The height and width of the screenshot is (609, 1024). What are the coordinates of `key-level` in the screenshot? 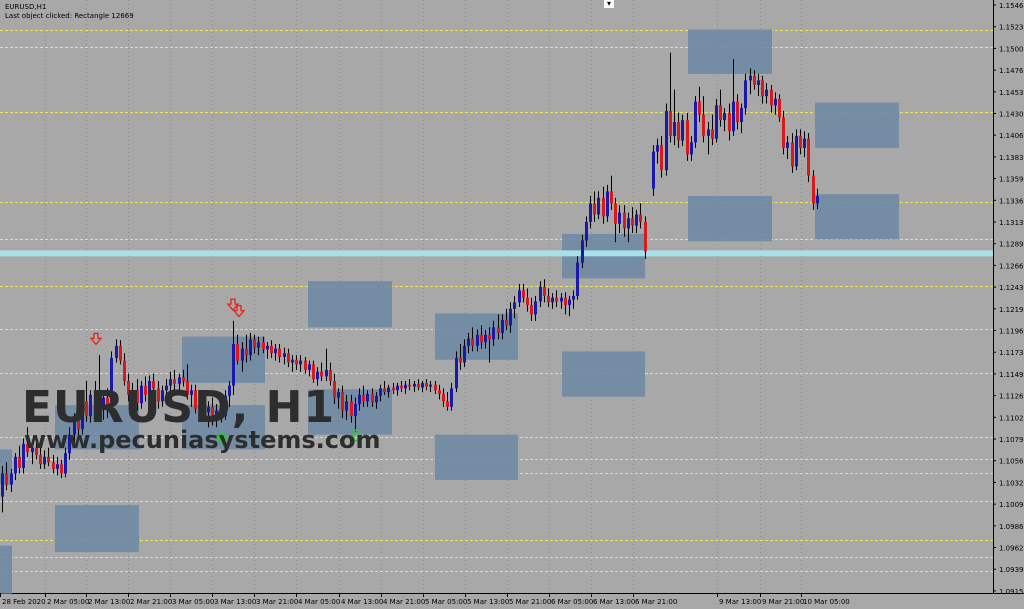 It's located at (496, 253).